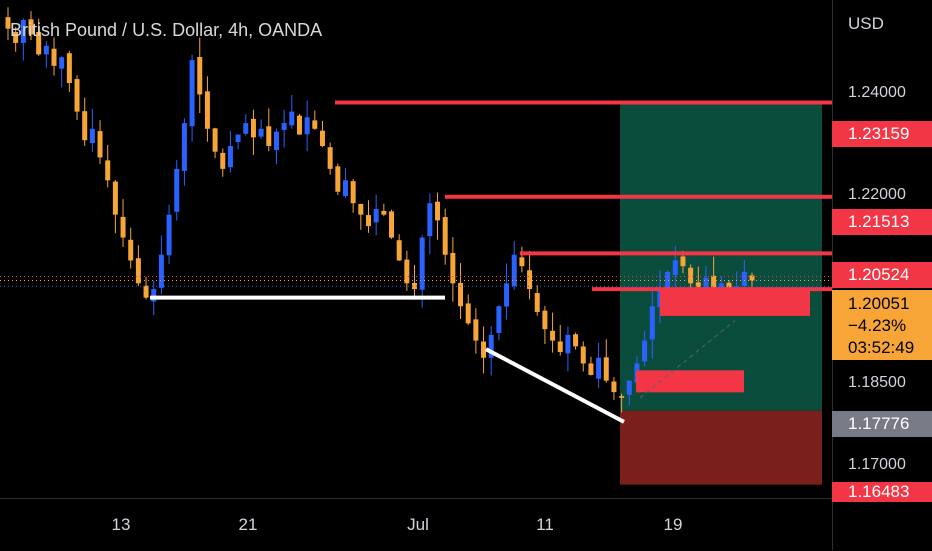  I want to click on current-price-tag: 1.20051 −4.23% 03:52:49, so click(882, 325).